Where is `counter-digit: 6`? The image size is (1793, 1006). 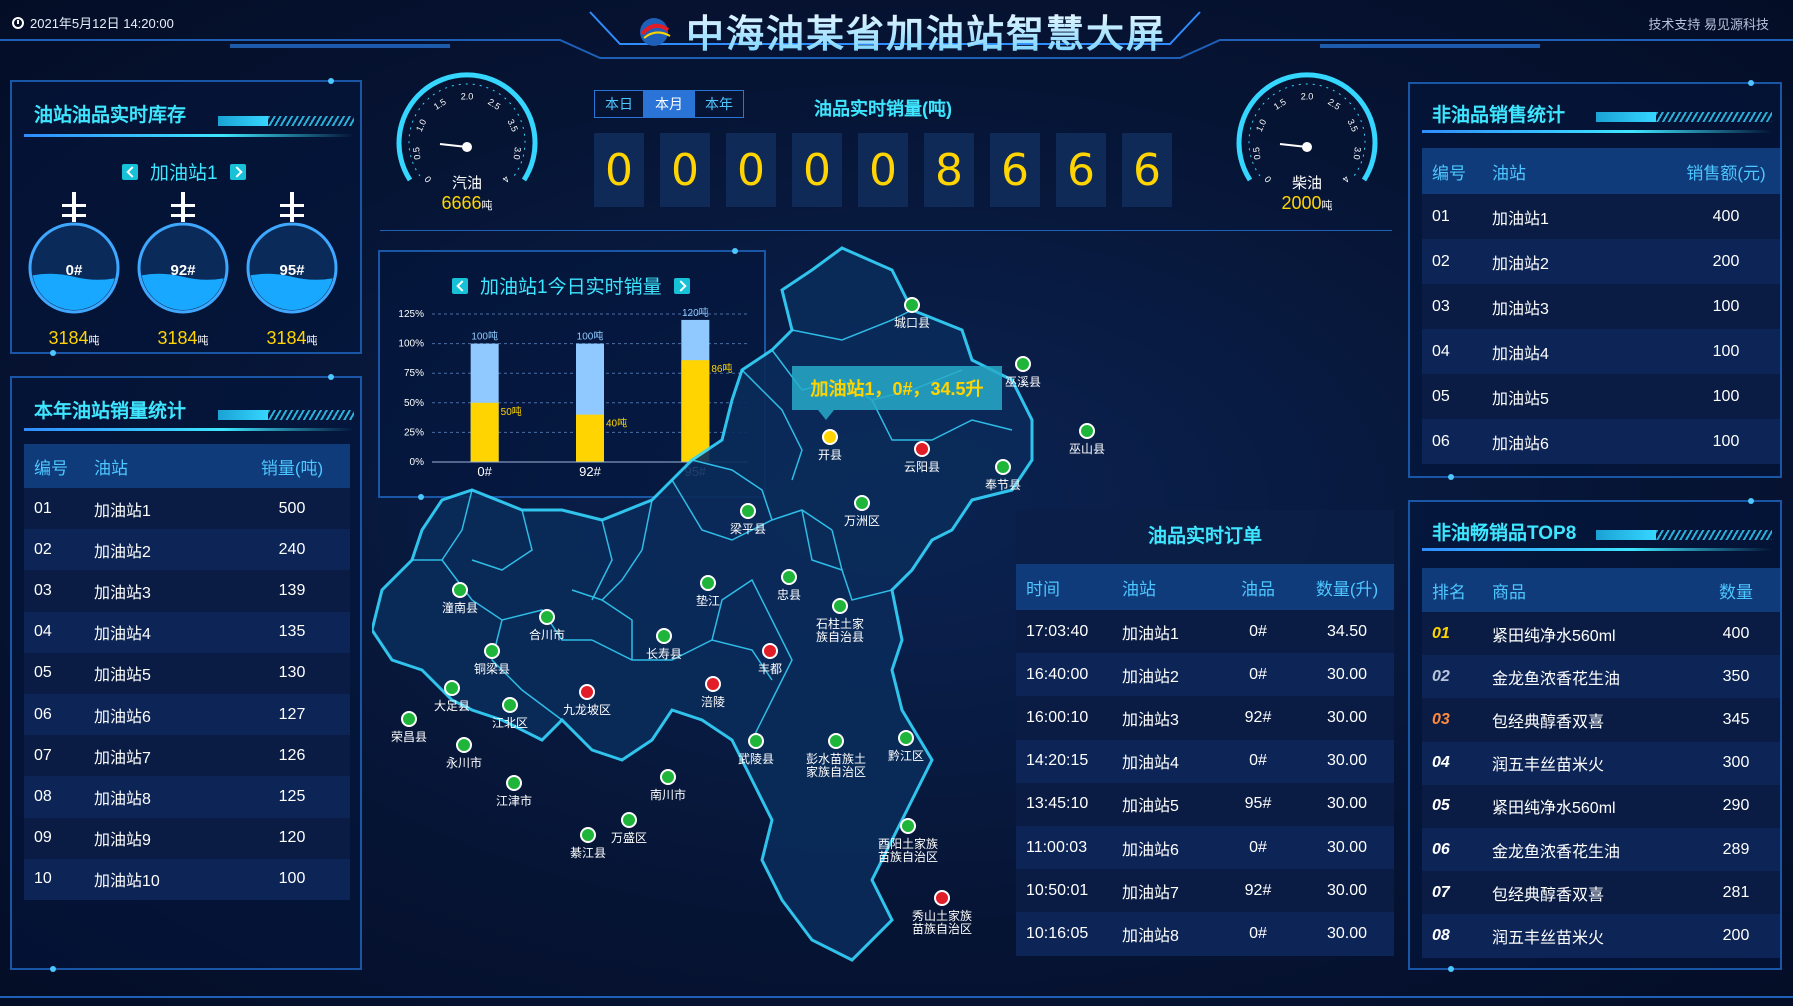 counter-digit: 6 is located at coordinates (1147, 170).